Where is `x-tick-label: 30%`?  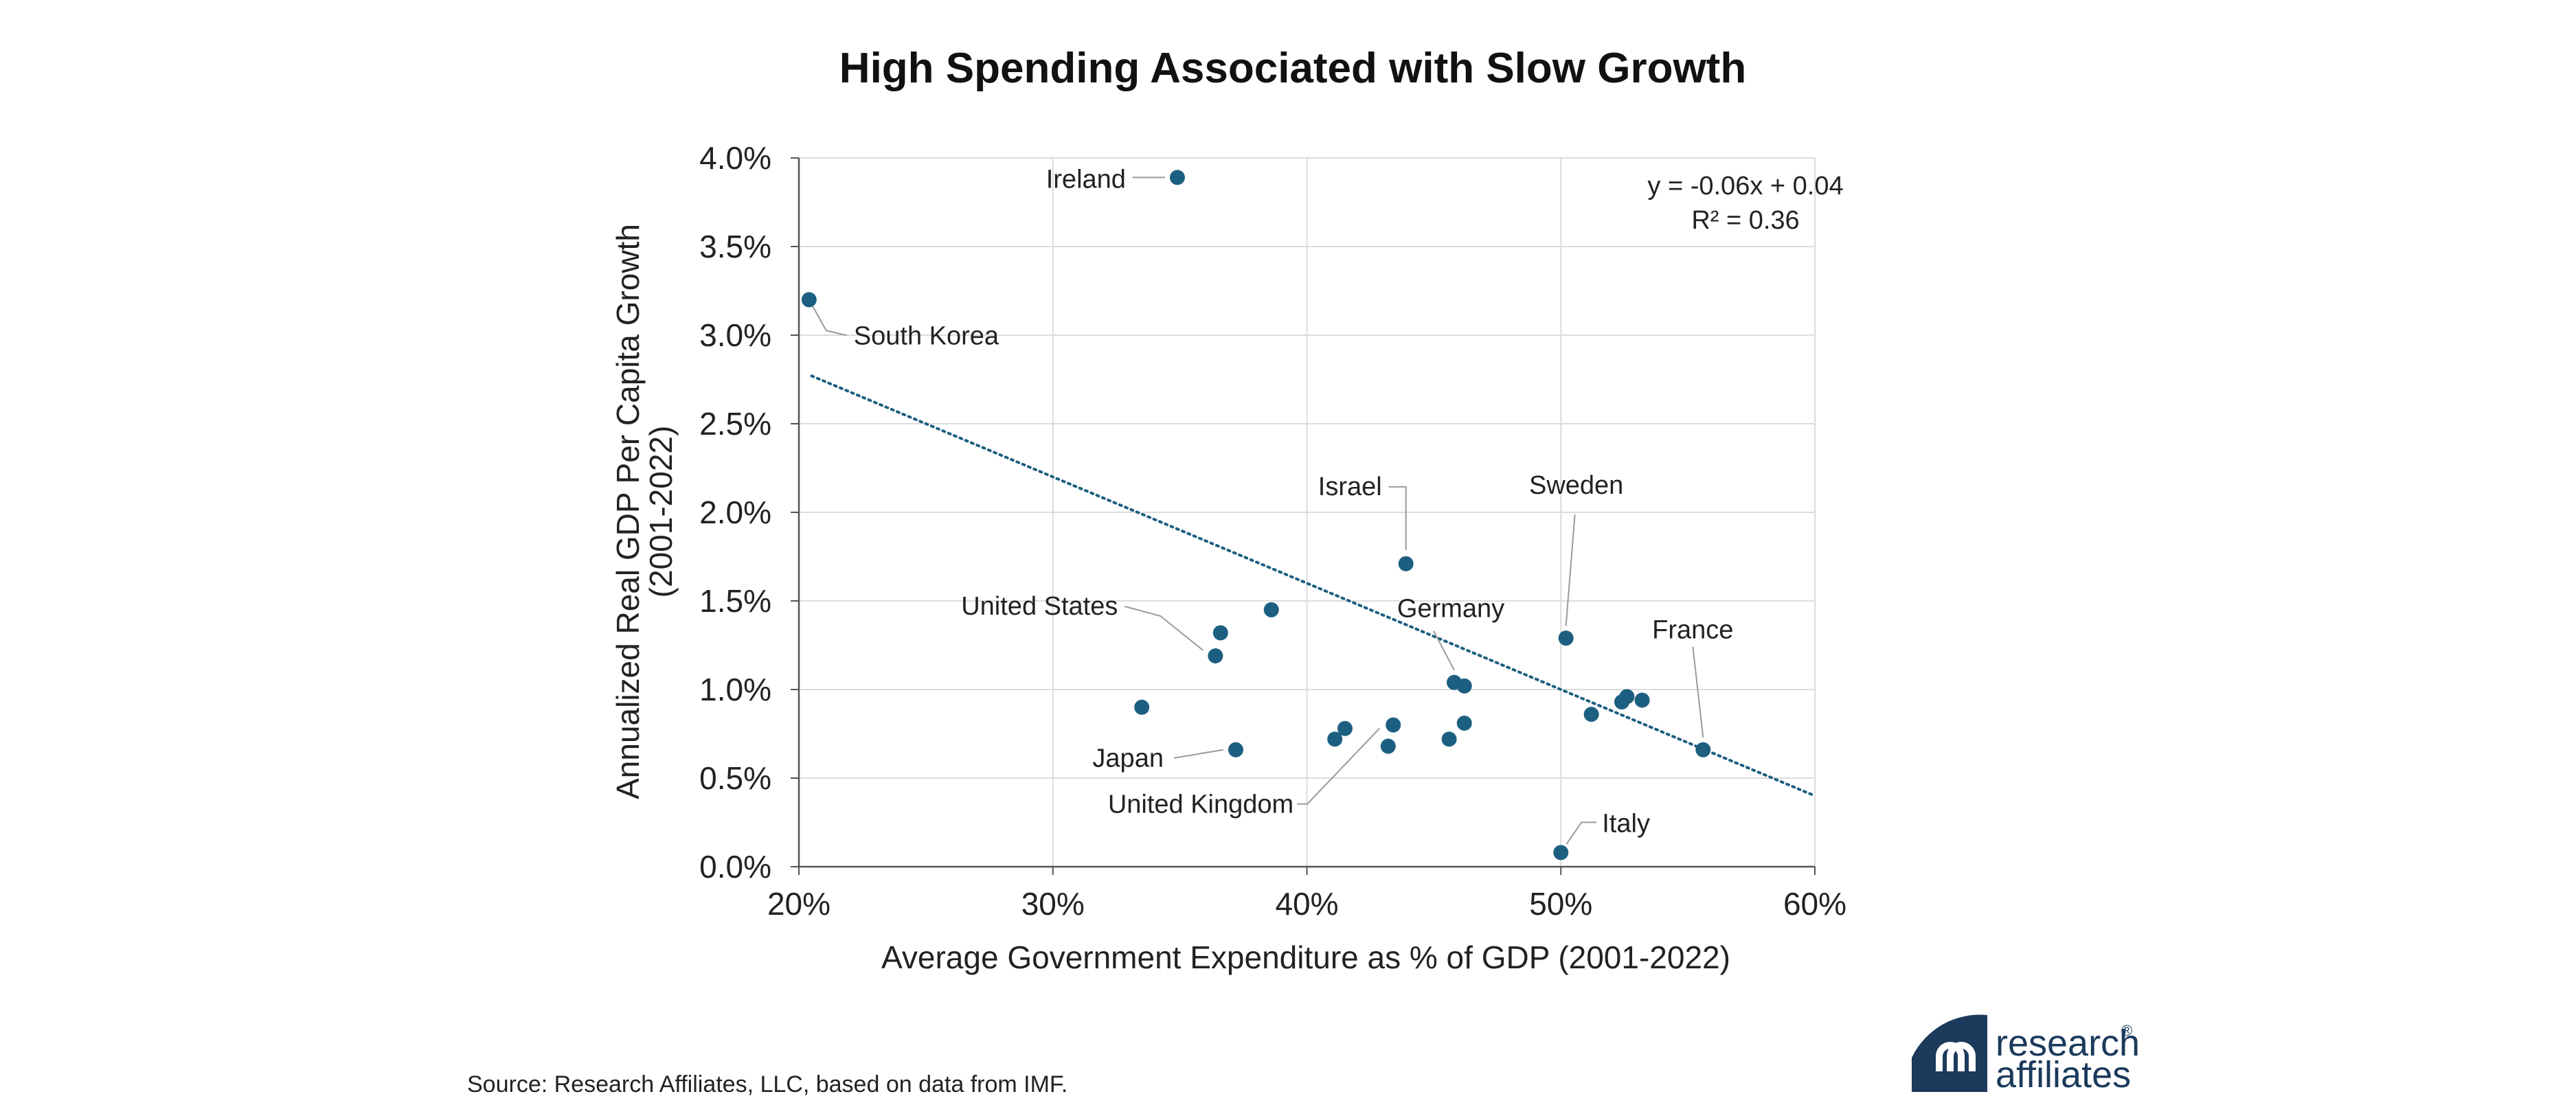
x-tick-label: 30% is located at coordinates (1053, 904).